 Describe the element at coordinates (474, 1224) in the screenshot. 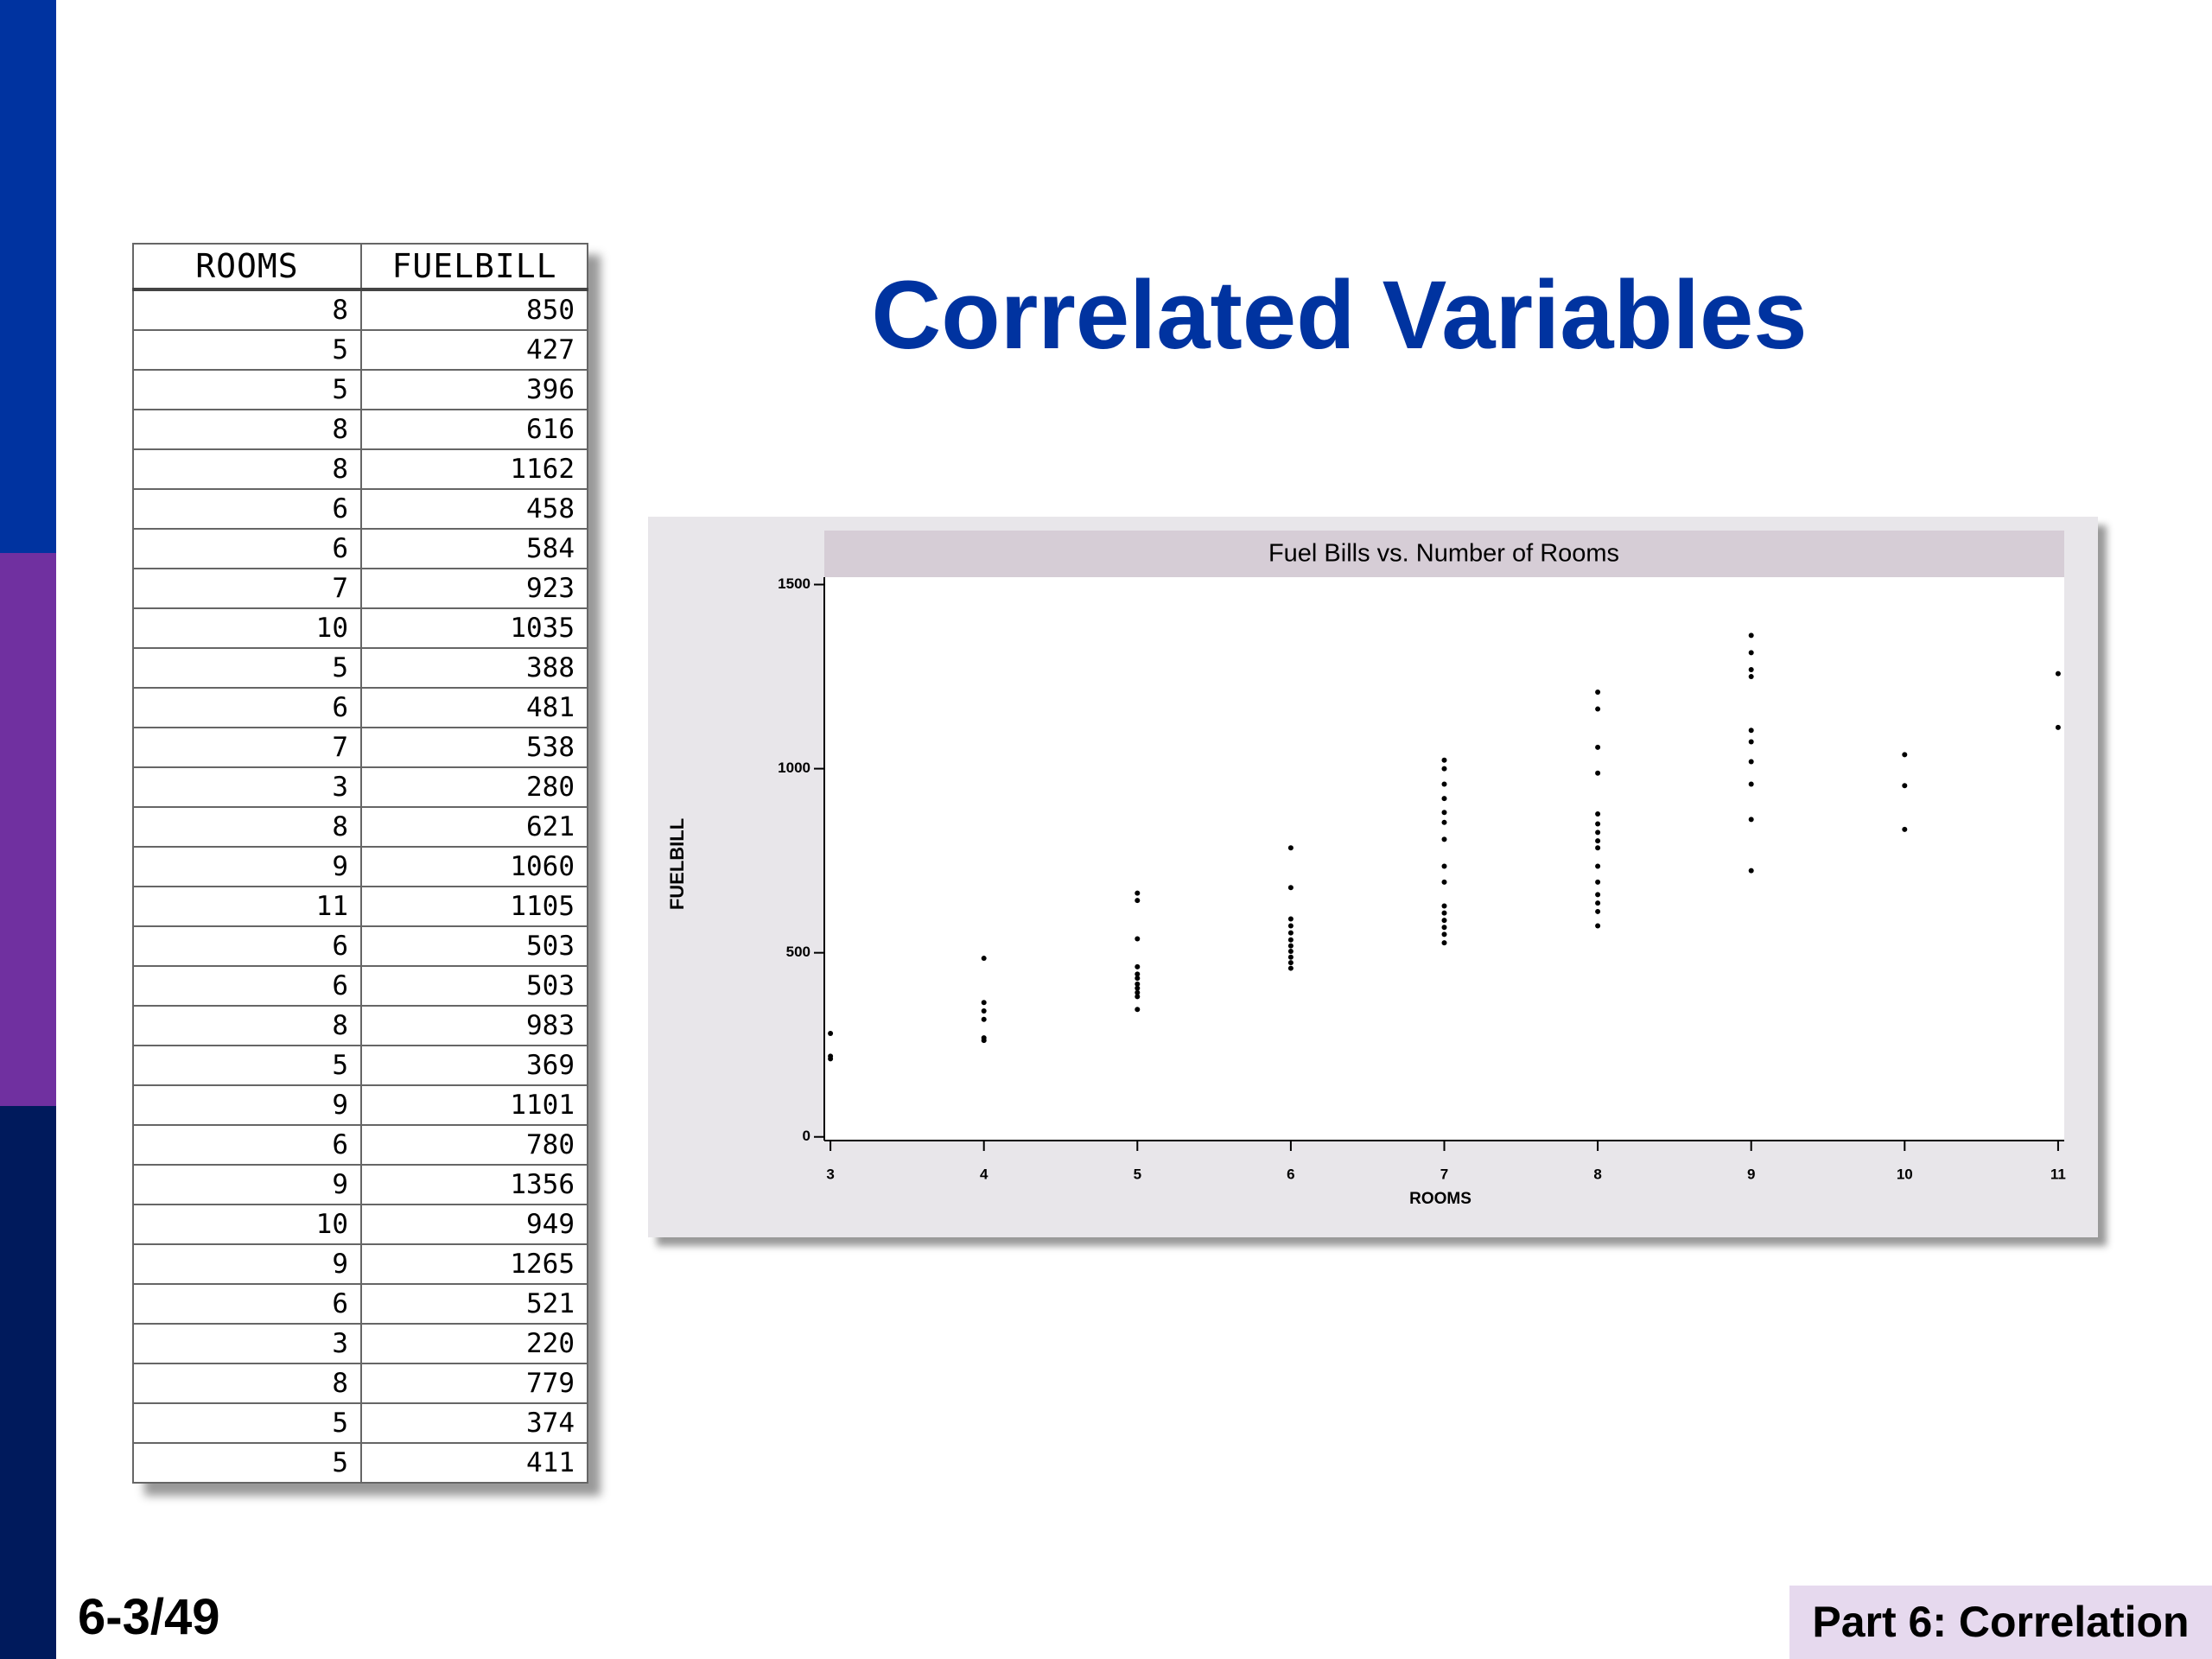

I see `table-cell: 949` at that location.